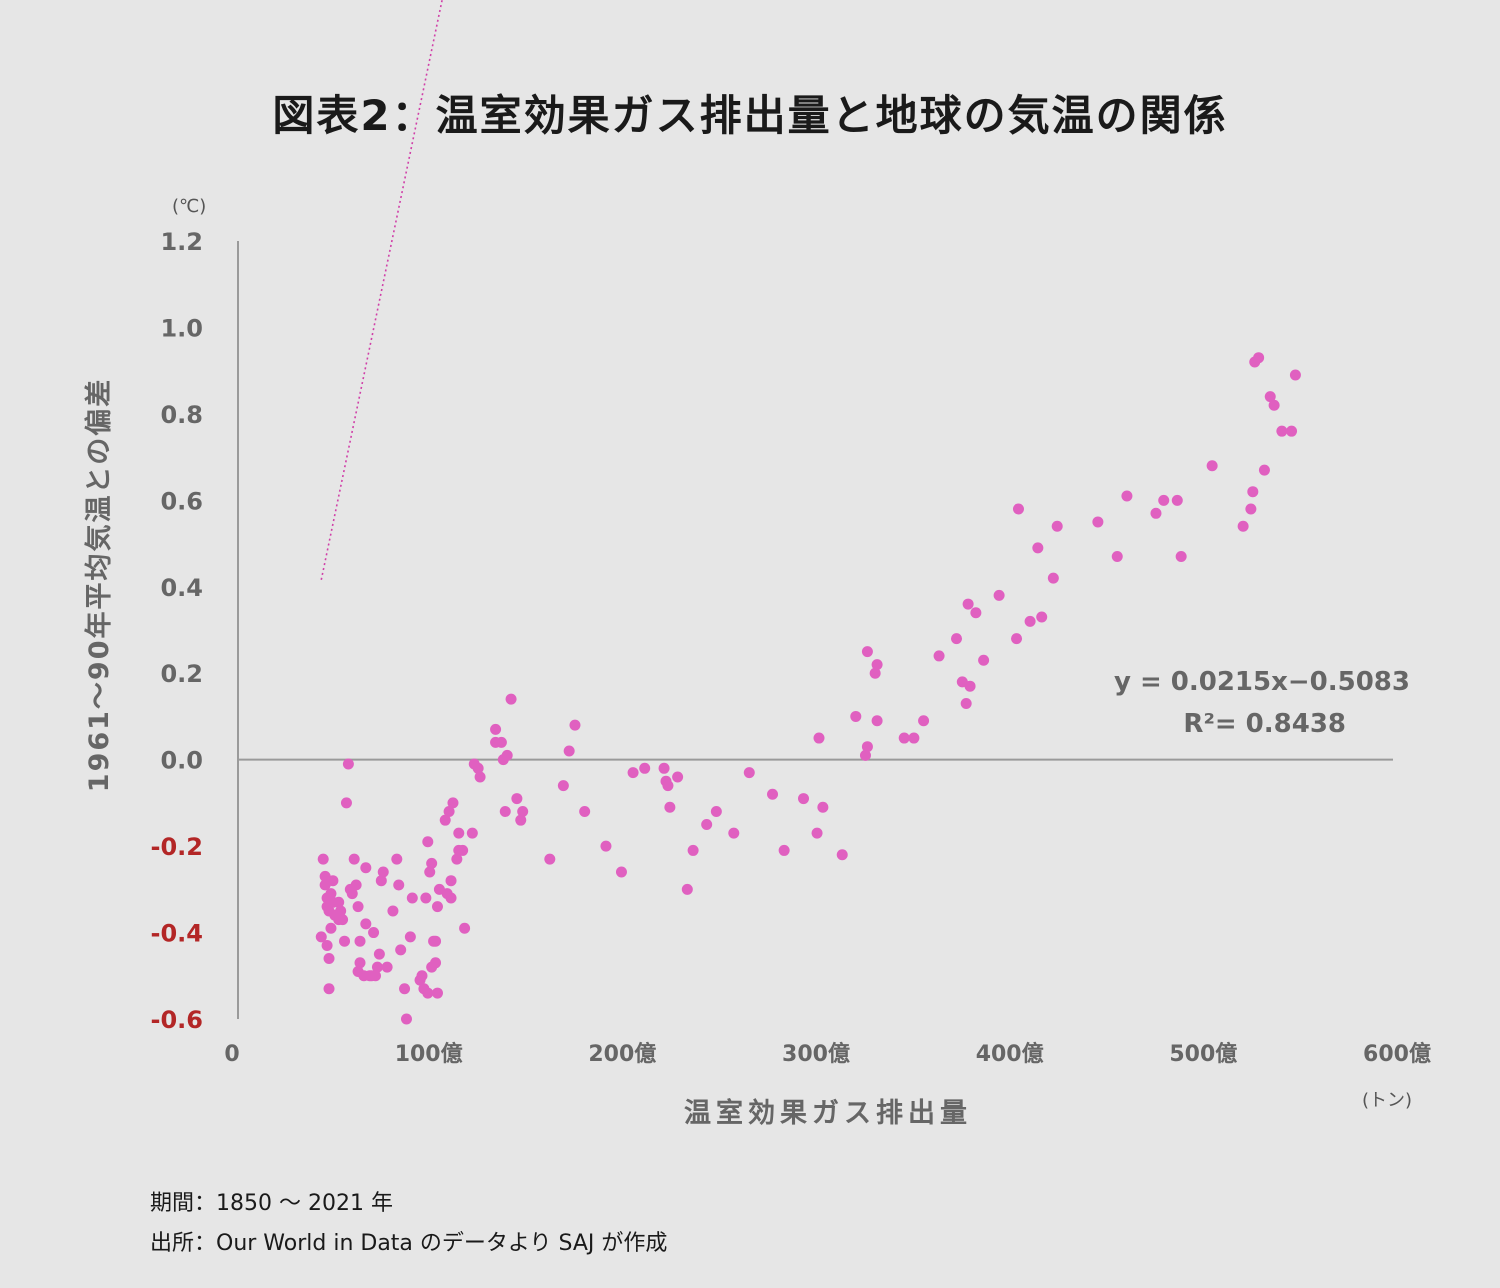 The height and width of the screenshot is (1288, 1500). Describe the element at coordinates (177, 1020) in the screenshot. I see `y-tick-label: -0.6` at that location.